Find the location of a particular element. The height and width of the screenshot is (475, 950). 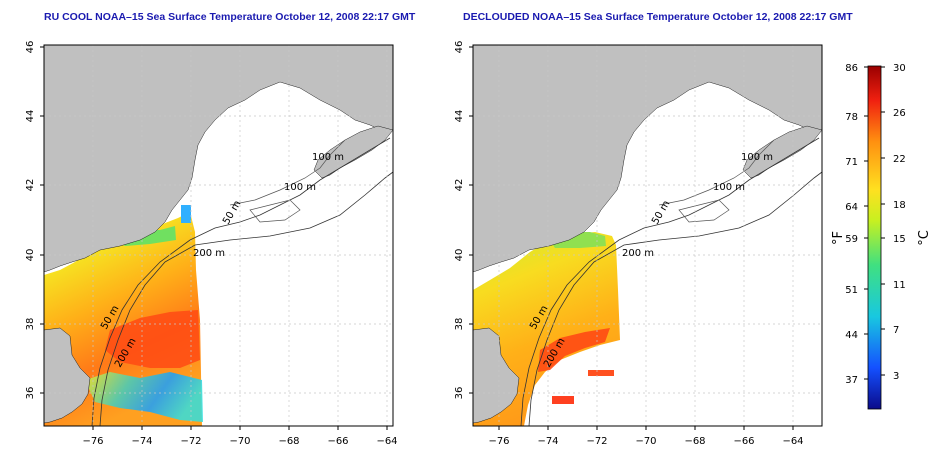

right-lat-tick: 38 is located at coordinates (459, 324).